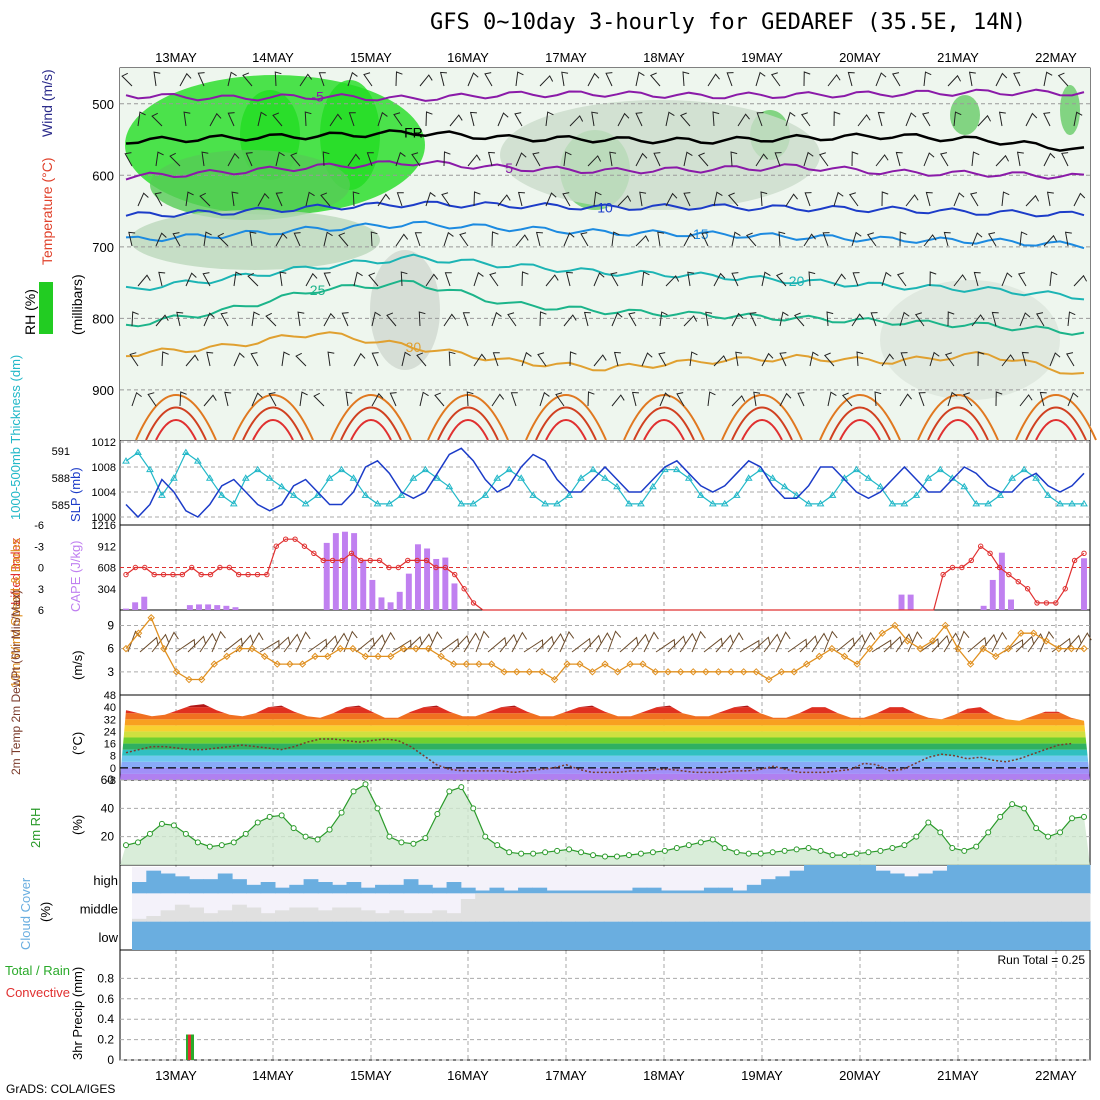 This screenshot has width=1100, height=1100. Describe the element at coordinates (47, 103) in the screenshot. I see `y-axis-label-wind: Wind (m/s)` at that location.